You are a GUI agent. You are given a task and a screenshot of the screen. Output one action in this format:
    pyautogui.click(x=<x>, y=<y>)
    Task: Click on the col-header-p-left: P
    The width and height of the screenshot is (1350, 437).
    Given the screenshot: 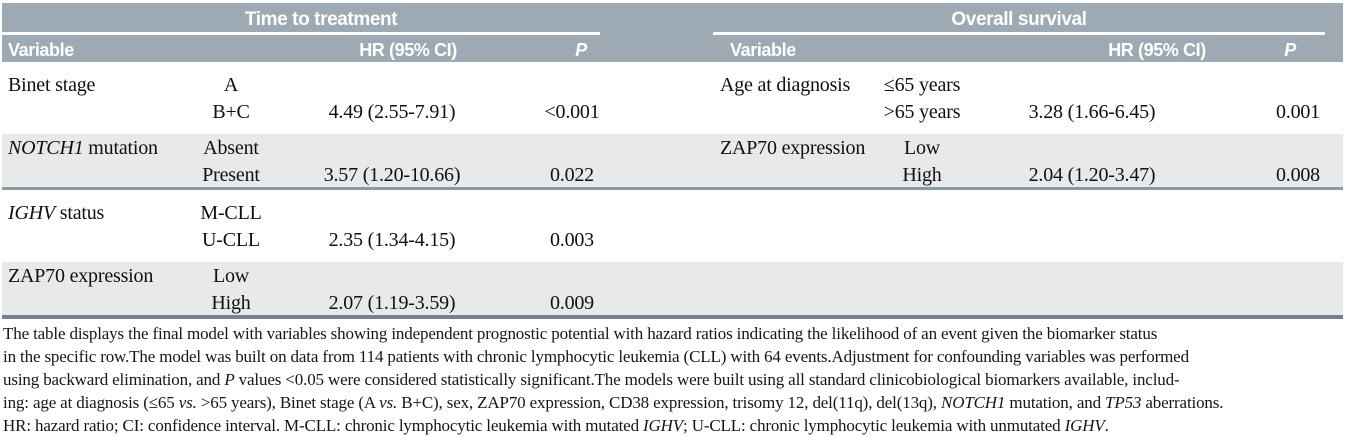 What is the action you would take?
    pyautogui.click(x=581, y=50)
    